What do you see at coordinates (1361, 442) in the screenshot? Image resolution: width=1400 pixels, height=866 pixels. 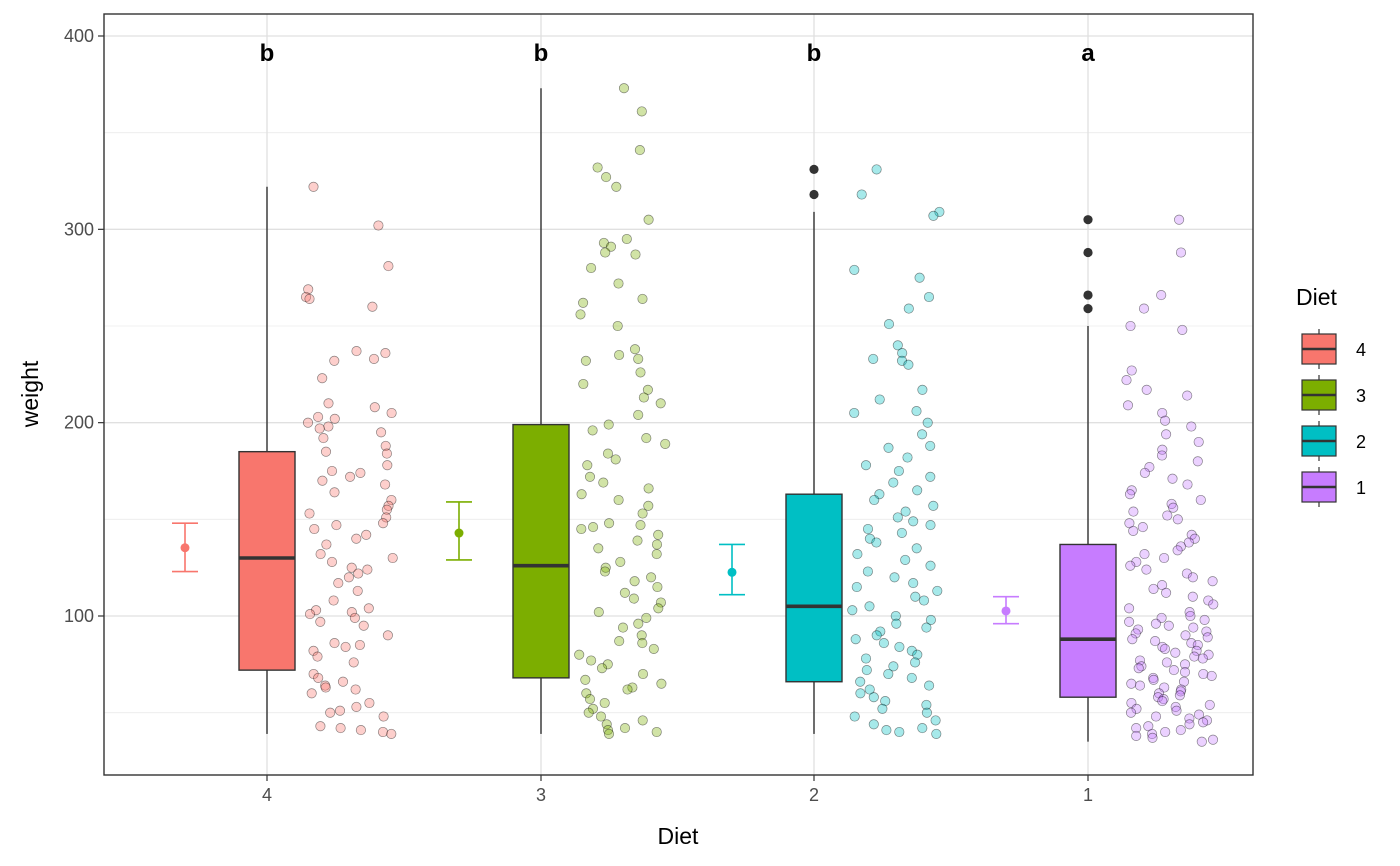 I see `legend-label: 2` at bounding box center [1361, 442].